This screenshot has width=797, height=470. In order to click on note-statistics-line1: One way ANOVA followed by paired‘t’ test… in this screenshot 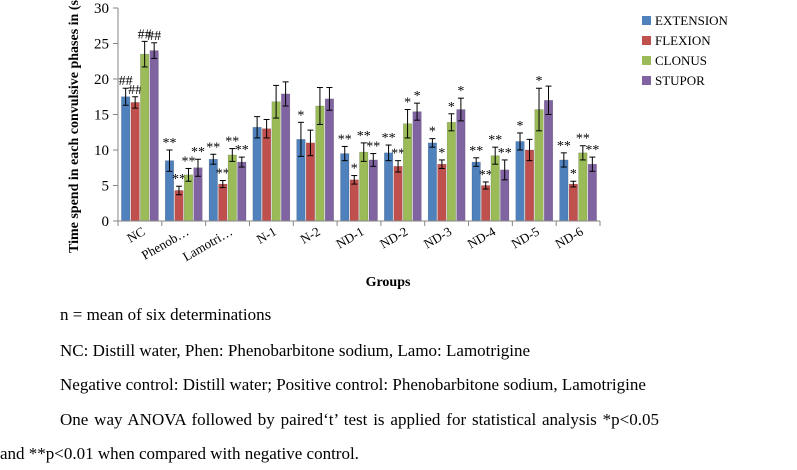, I will do `click(359, 419)`.